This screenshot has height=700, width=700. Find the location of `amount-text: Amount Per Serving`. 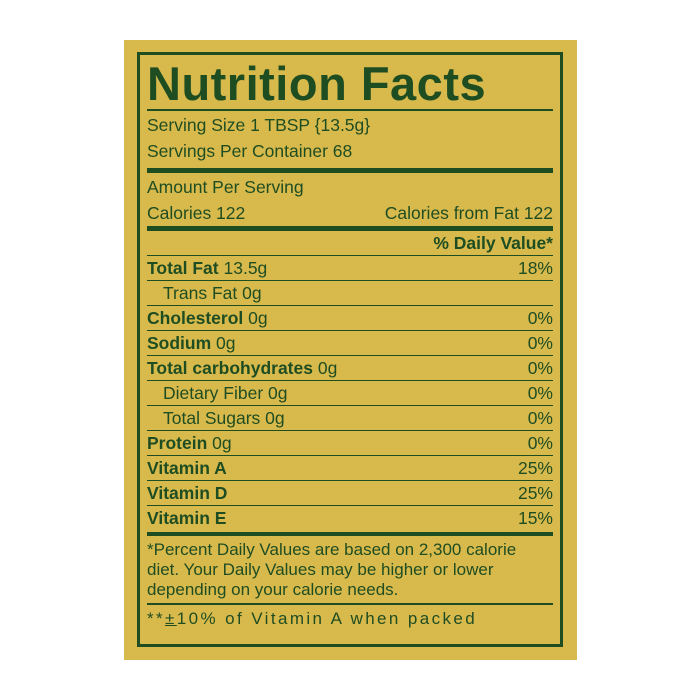

amount-text: Amount Per Serving is located at coordinates (225, 187).